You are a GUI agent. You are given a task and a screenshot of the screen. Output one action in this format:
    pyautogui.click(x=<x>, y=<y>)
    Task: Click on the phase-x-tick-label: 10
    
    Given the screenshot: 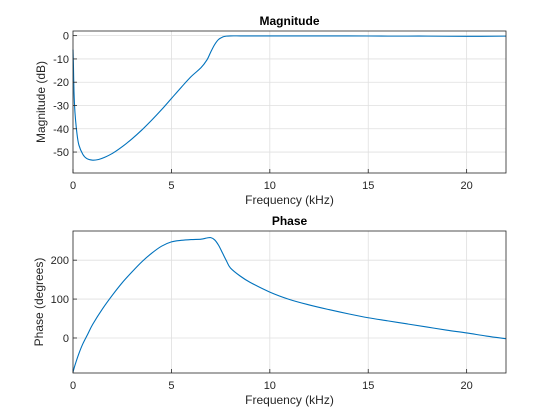 What is the action you would take?
    pyautogui.click(x=270, y=386)
    